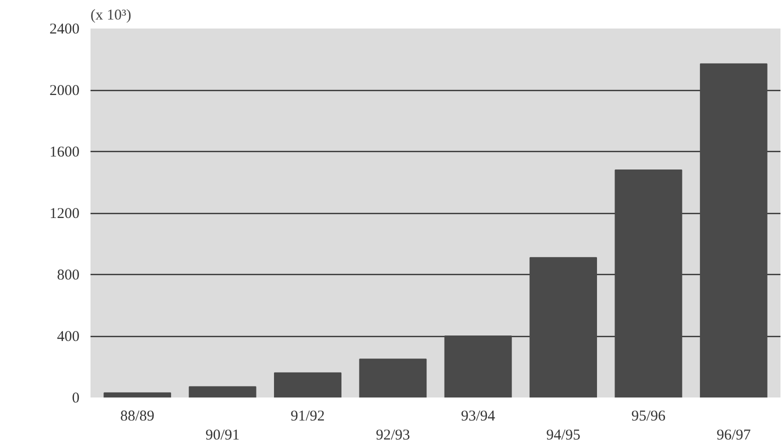 The width and height of the screenshot is (782, 446). I want to click on x-tick-label: 91/92, so click(307, 416).